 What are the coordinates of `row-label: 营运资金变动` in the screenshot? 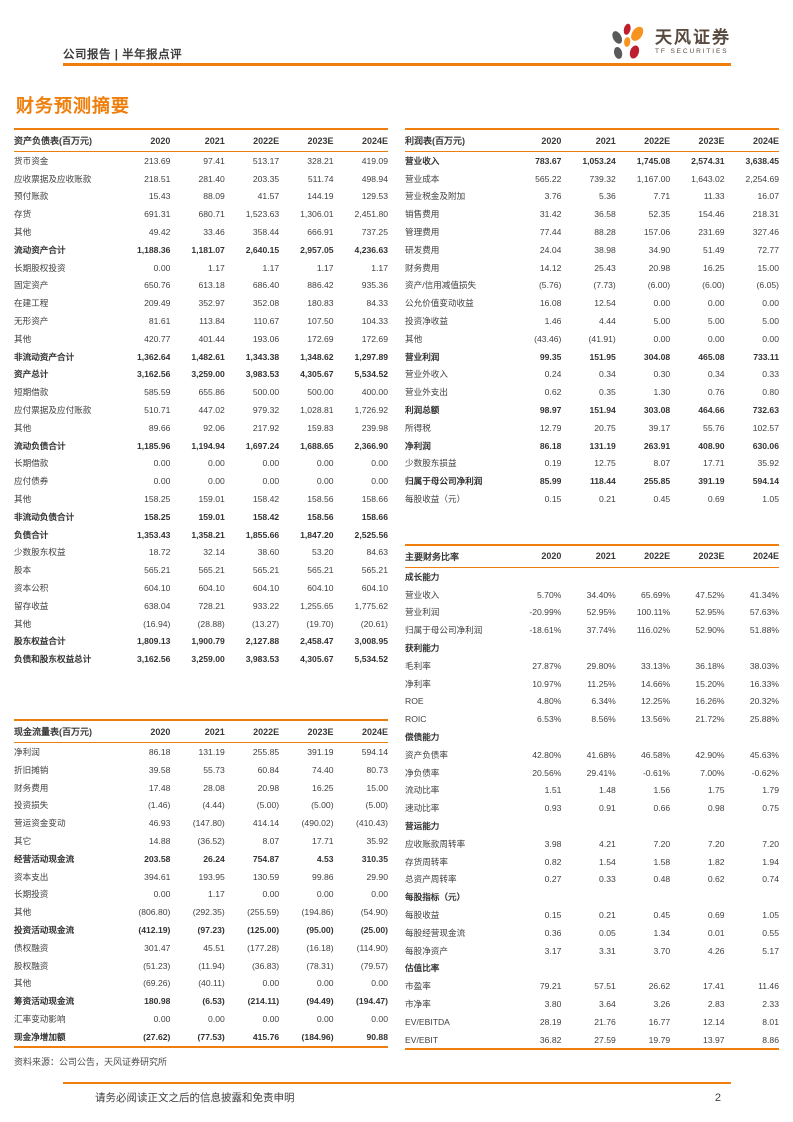 It's located at (40, 823).